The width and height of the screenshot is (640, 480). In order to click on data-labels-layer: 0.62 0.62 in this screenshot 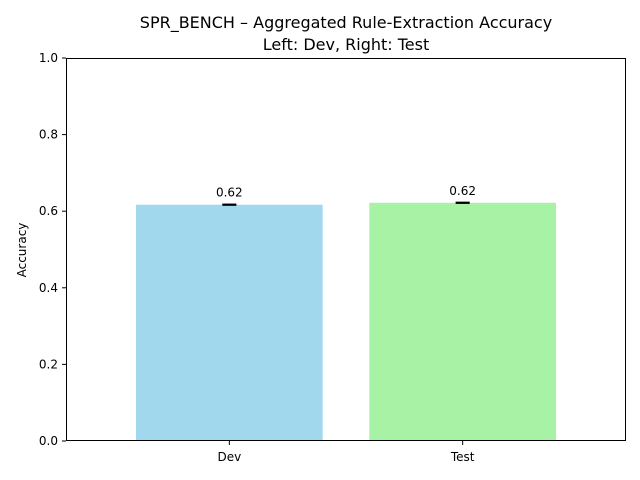, I will do `click(346, 192)`.